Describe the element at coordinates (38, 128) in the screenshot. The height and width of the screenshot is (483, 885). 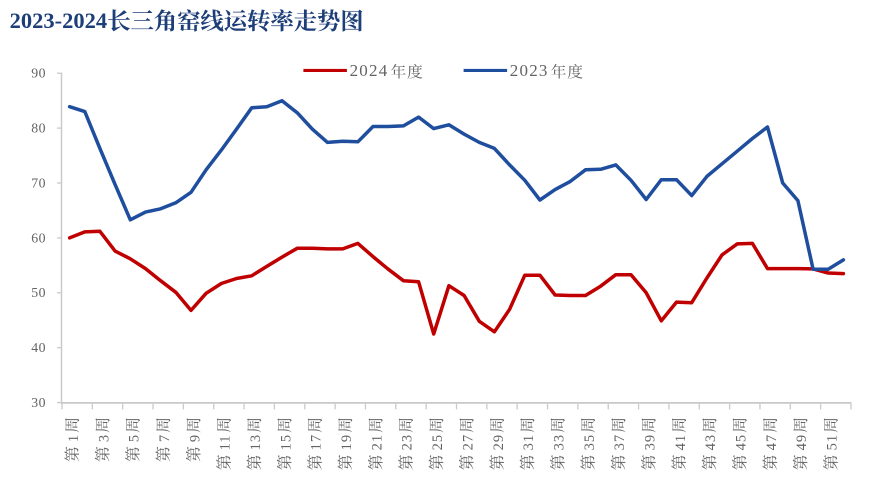
I see `svg-text: 80` at that location.